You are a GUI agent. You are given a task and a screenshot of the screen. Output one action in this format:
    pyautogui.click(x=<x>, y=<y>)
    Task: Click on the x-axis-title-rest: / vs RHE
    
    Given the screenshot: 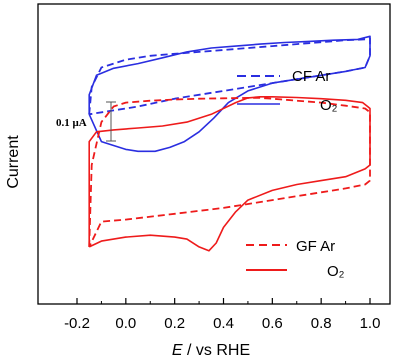 What is the action you would take?
    pyautogui.click(x=217, y=350)
    